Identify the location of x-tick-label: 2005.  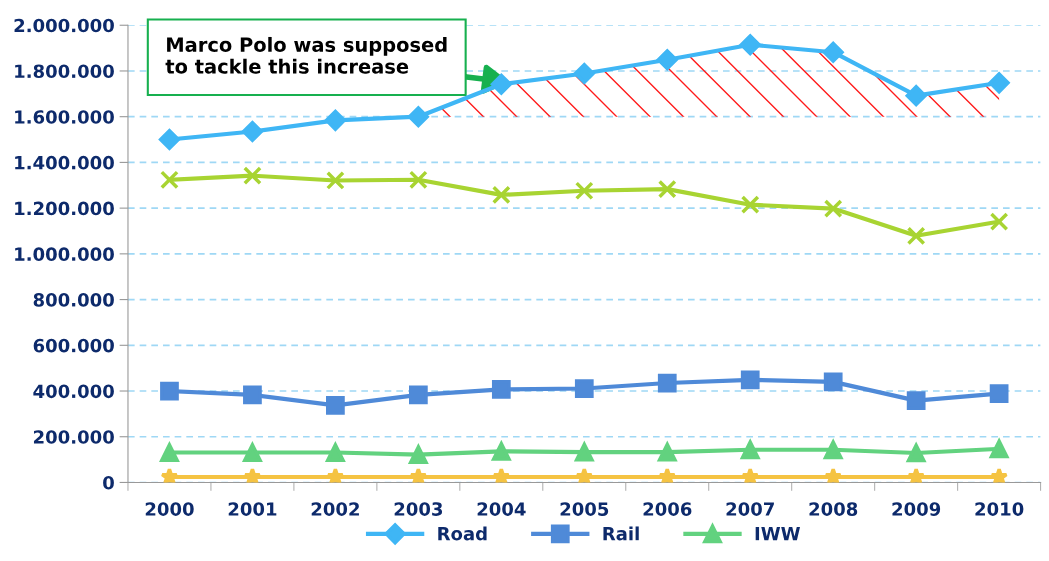
(584, 509).